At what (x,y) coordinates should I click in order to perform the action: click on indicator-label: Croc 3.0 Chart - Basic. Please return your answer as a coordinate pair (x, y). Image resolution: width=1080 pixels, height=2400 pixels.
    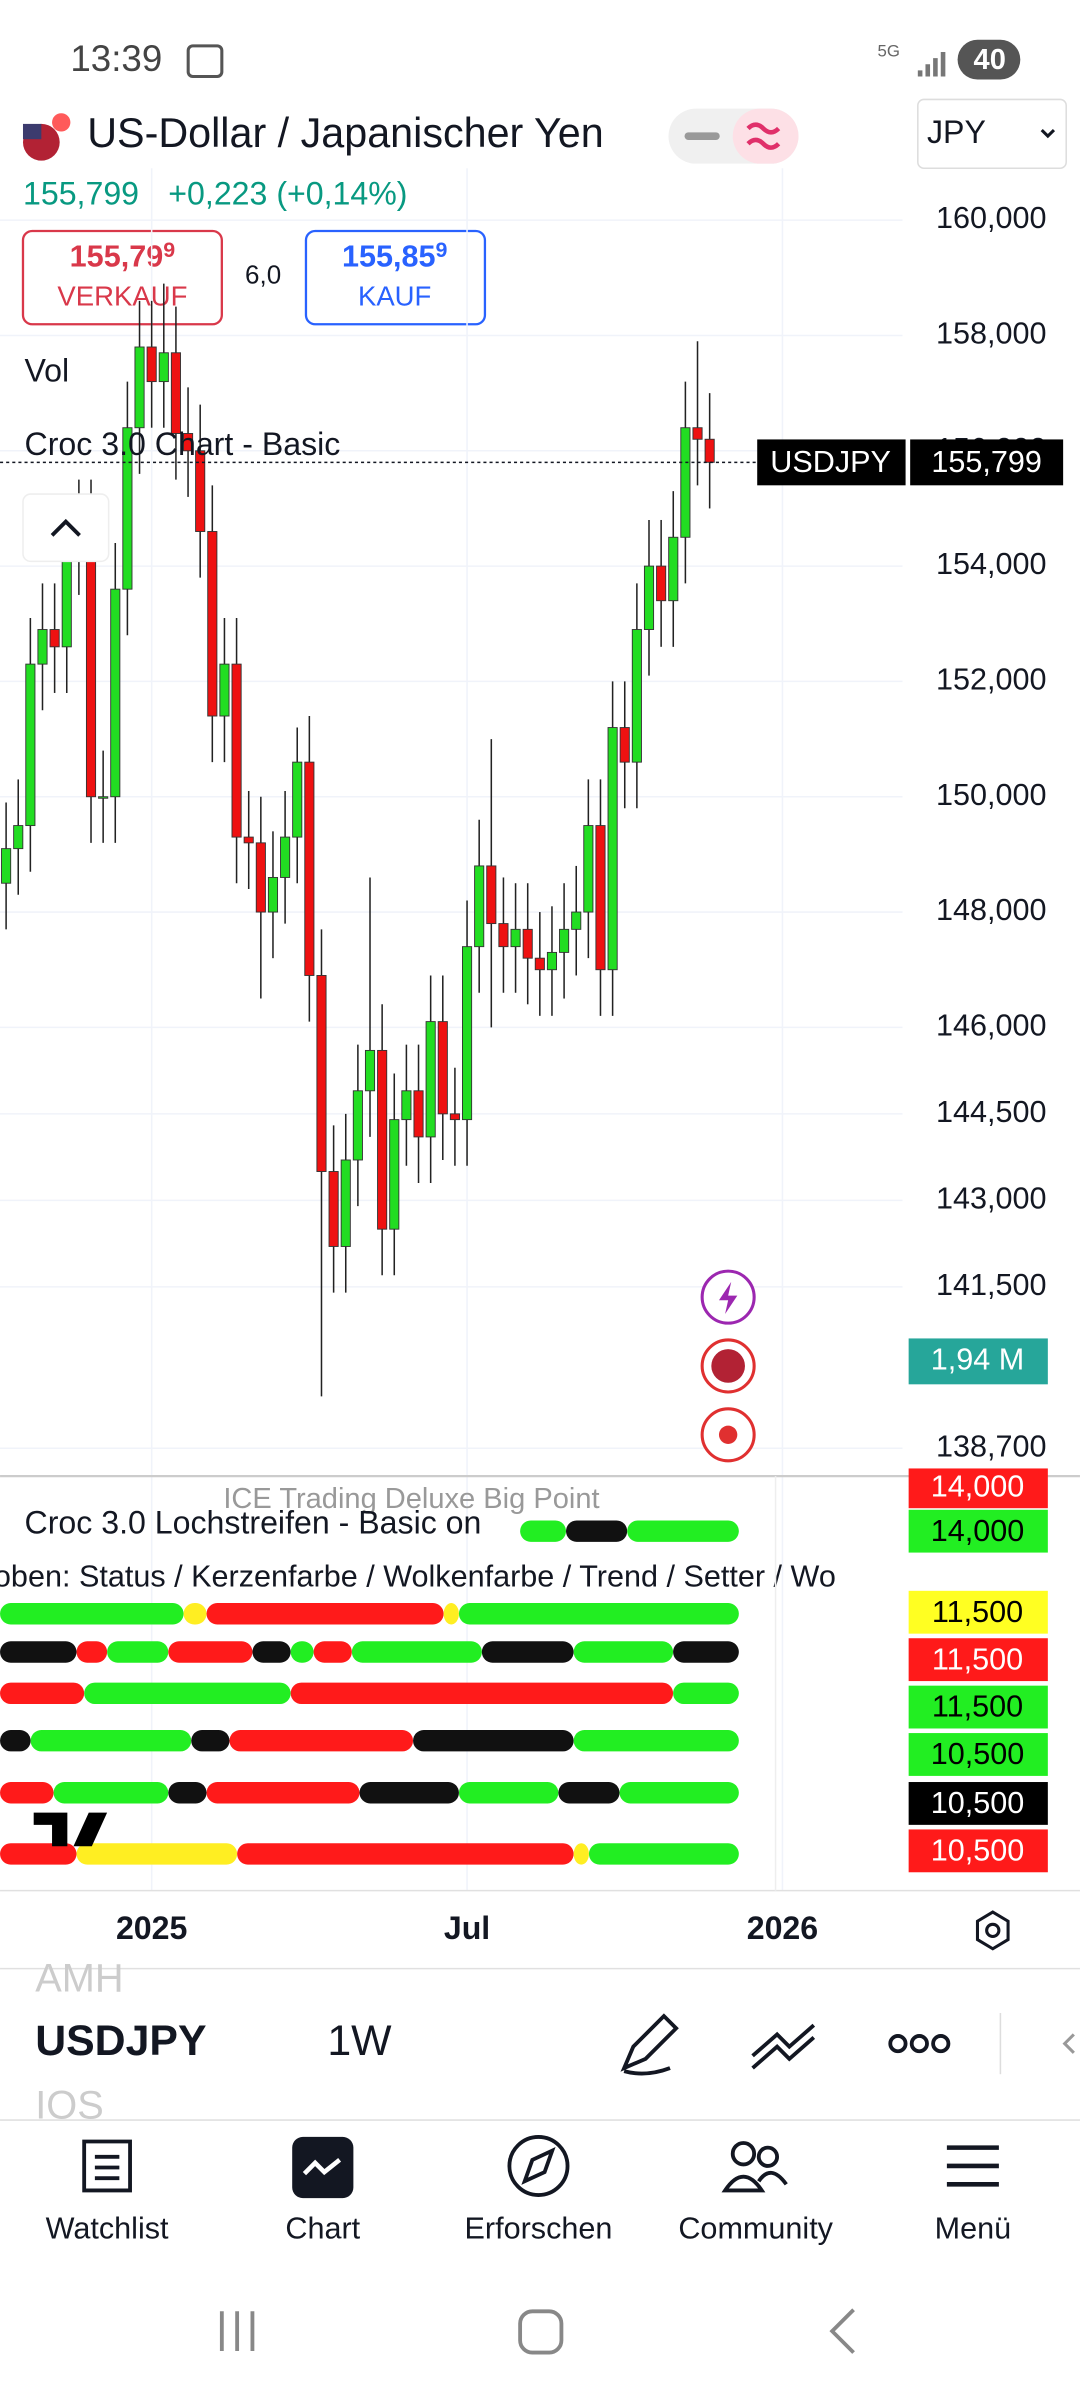
    Looking at the image, I should click on (183, 444).